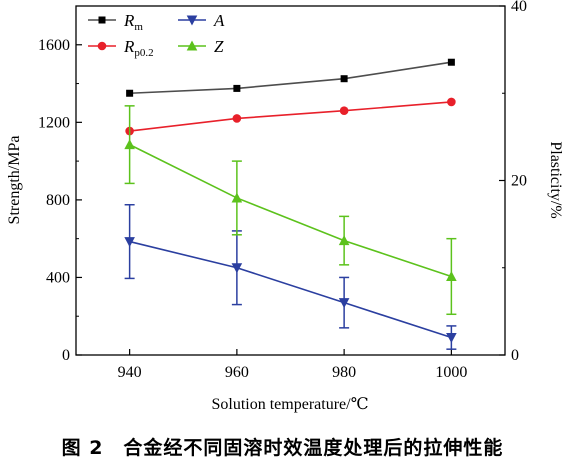 Image resolution: width=565 pixels, height=471 pixels. Describe the element at coordinates (54, 45) in the screenshot. I see `y-tick-label-left: 1600` at that location.